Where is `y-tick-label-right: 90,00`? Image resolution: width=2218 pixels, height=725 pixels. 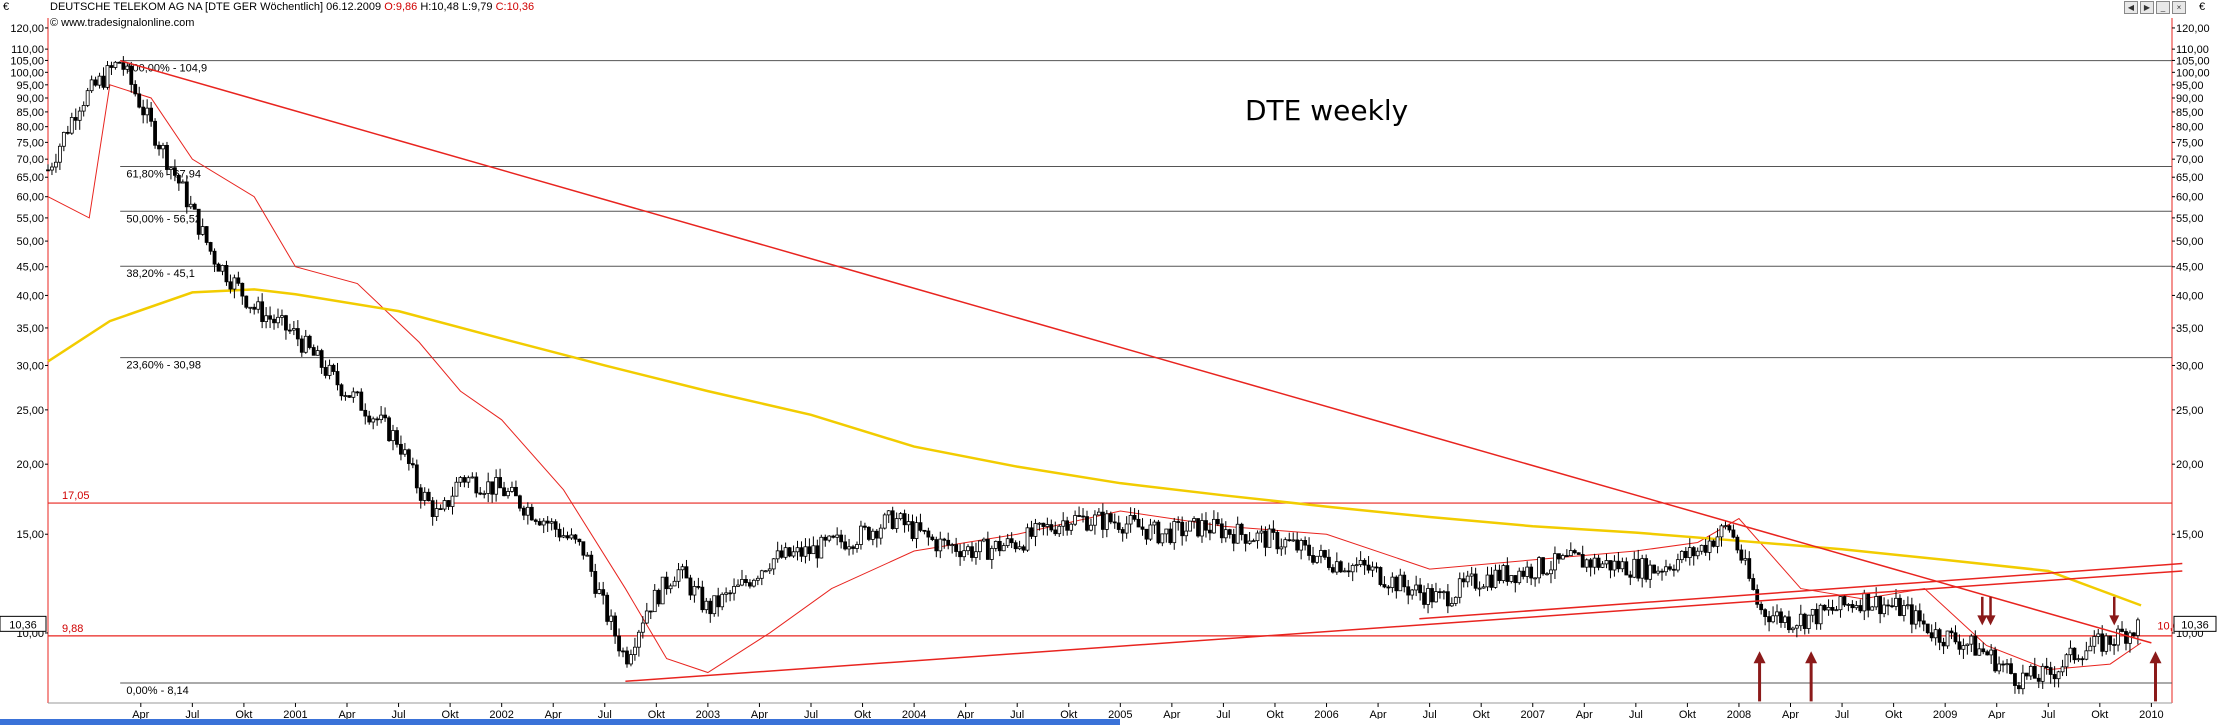
y-tick-label-right: 90,00 is located at coordinates (2190, 99).